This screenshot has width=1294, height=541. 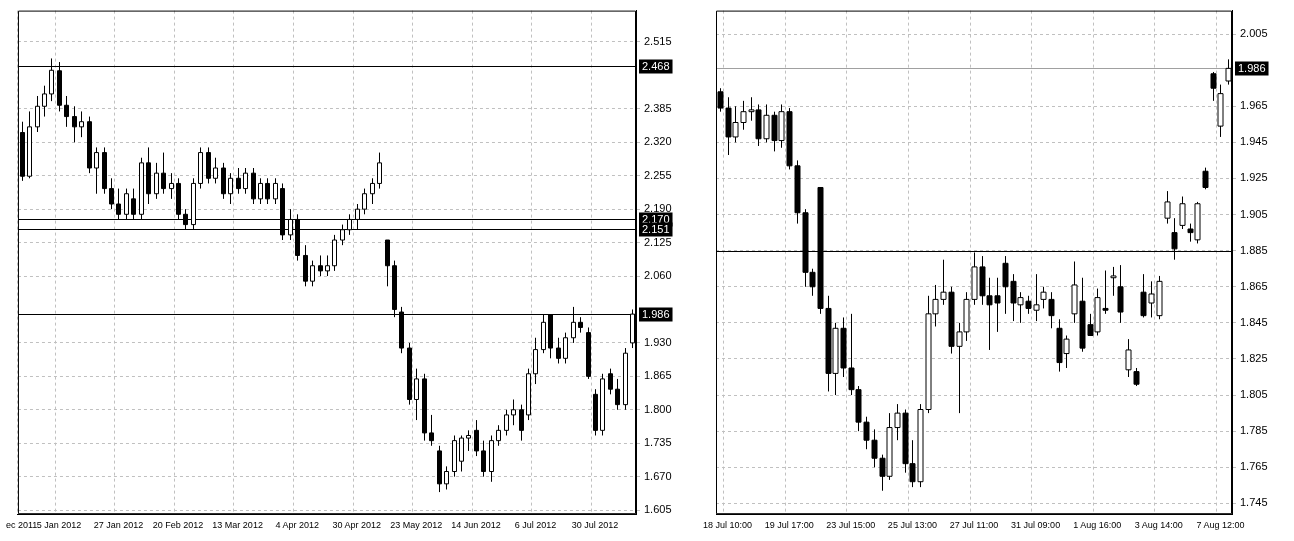 I want to click on x-tick-label: 3 Aug 14:00, so click(x=1158, y=525).